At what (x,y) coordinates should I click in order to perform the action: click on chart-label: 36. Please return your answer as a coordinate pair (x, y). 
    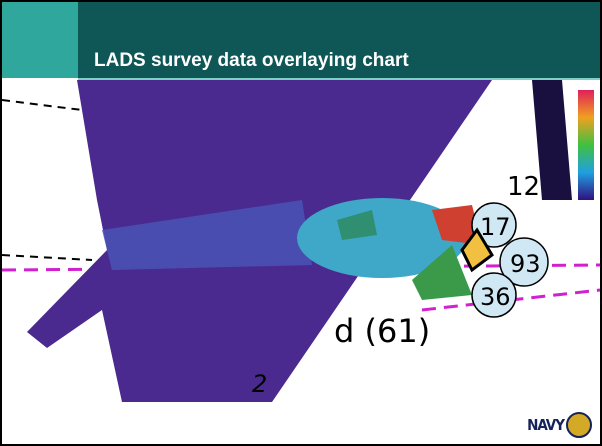
    Looking at the image, I should click on (495, 297).